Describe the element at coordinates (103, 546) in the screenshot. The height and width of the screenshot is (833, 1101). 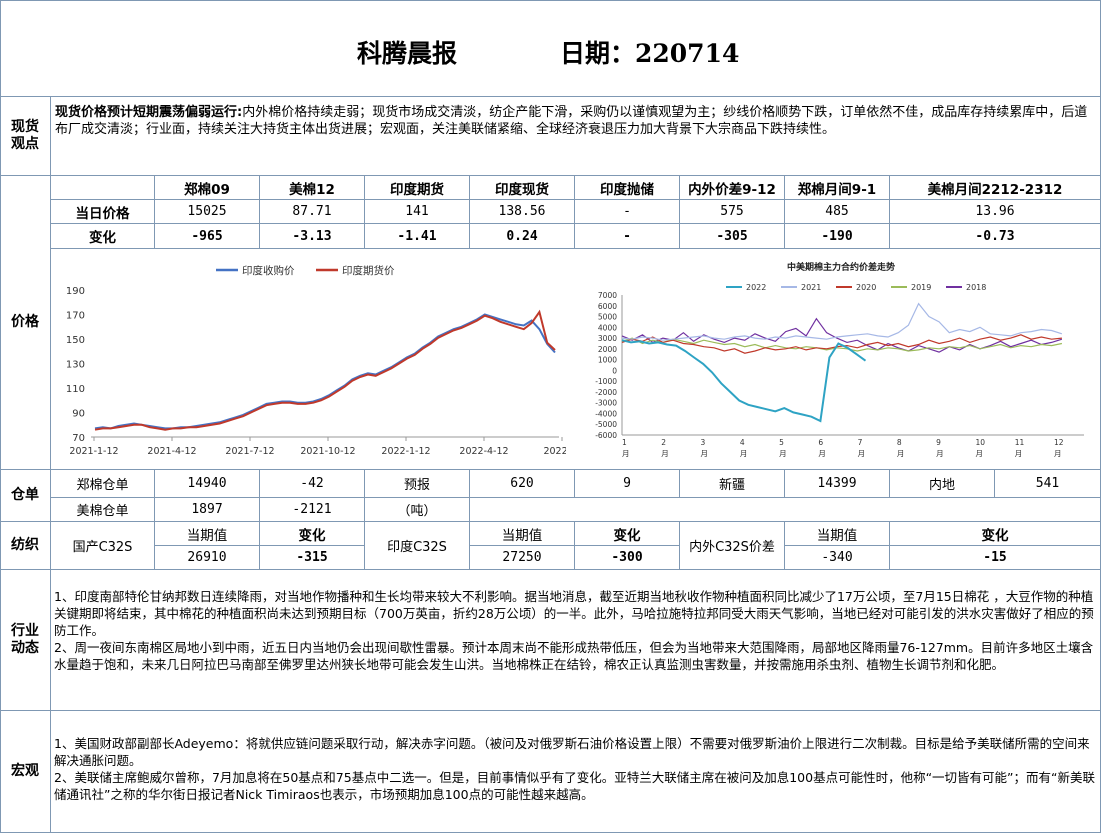
I see `spinning-label: 国产C32S` at that location.